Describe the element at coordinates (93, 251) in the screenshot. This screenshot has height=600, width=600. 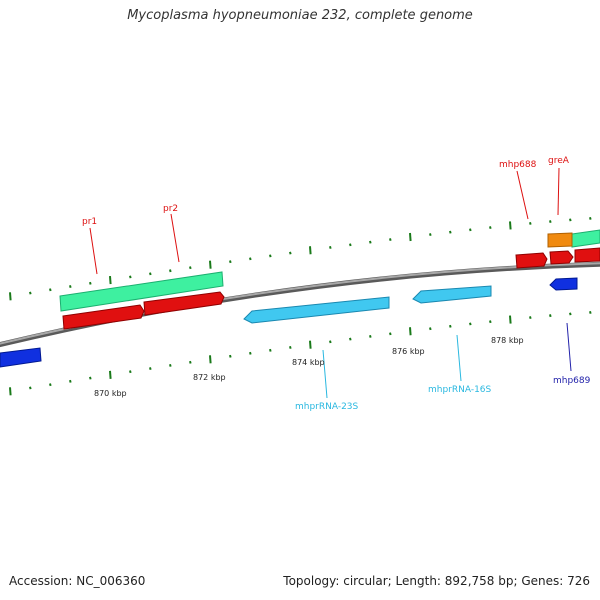
I see `leader-pr1` at that location.